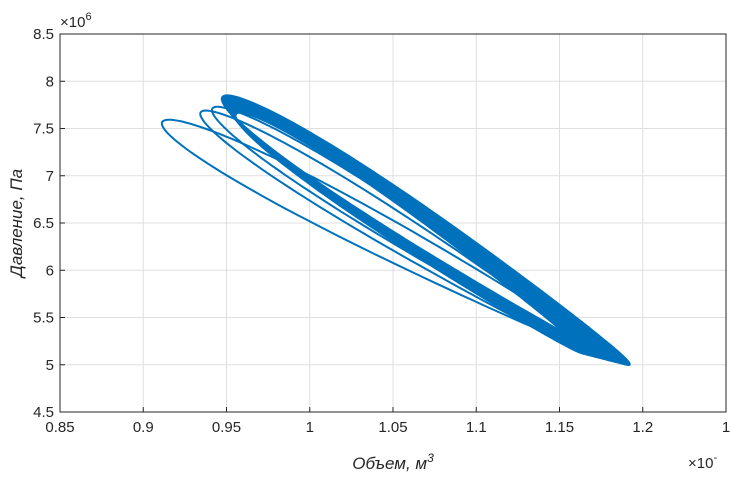 Image resolution: width=730 pixels, height=486 pixels. I want to click on y-tick-label: 8.5, so click(43, 34).